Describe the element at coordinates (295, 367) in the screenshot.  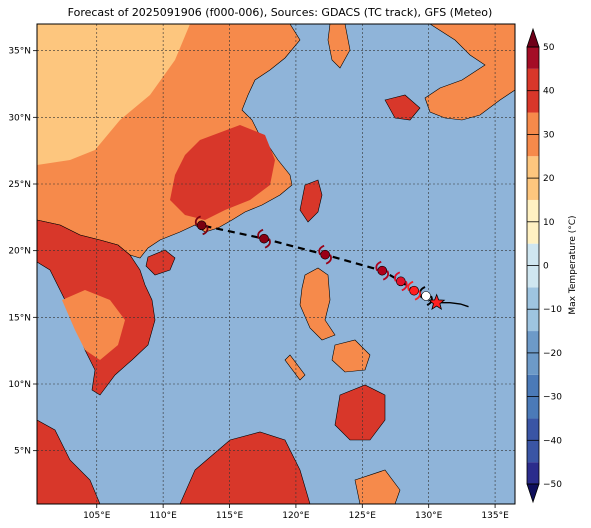
I see `land-palawan` at that location.